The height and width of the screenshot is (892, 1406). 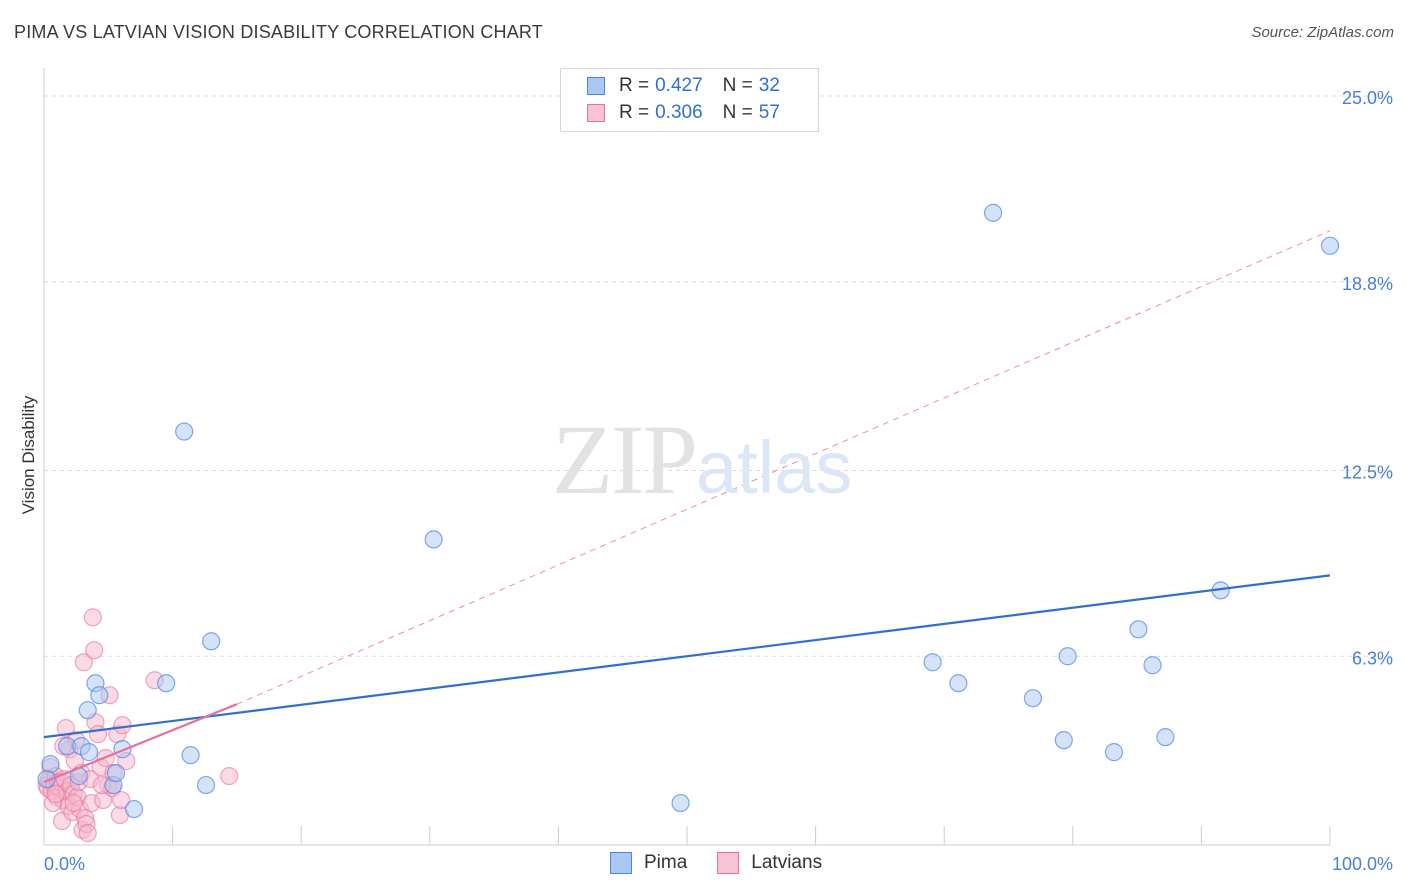 I want to click on legend-item-pima: Pima, so click(x=648, y=863).